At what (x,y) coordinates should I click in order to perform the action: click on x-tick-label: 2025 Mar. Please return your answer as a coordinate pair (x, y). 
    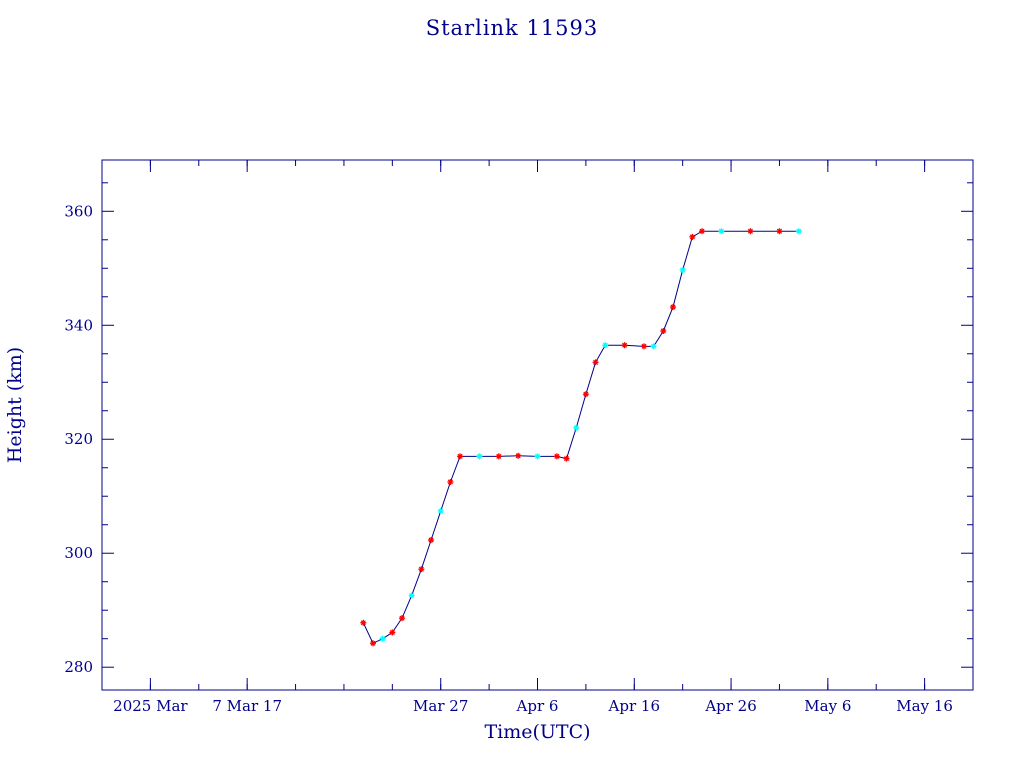
    Looking at the image, I should click on (150, 706).